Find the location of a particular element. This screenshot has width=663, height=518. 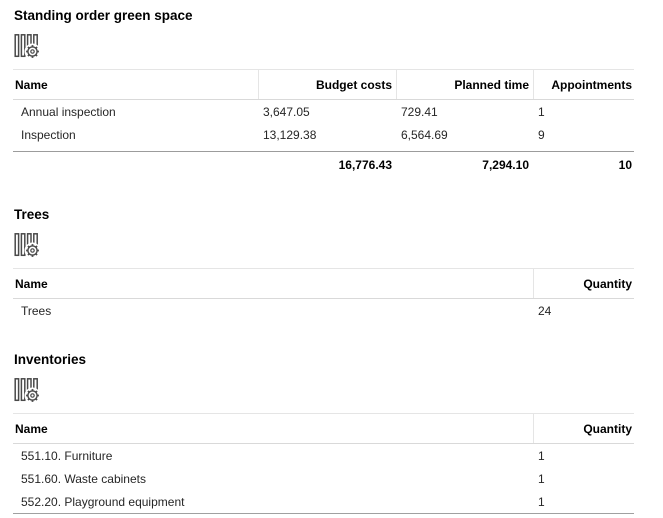

section-title: Standing order green space is located at coordinates (103, 15).